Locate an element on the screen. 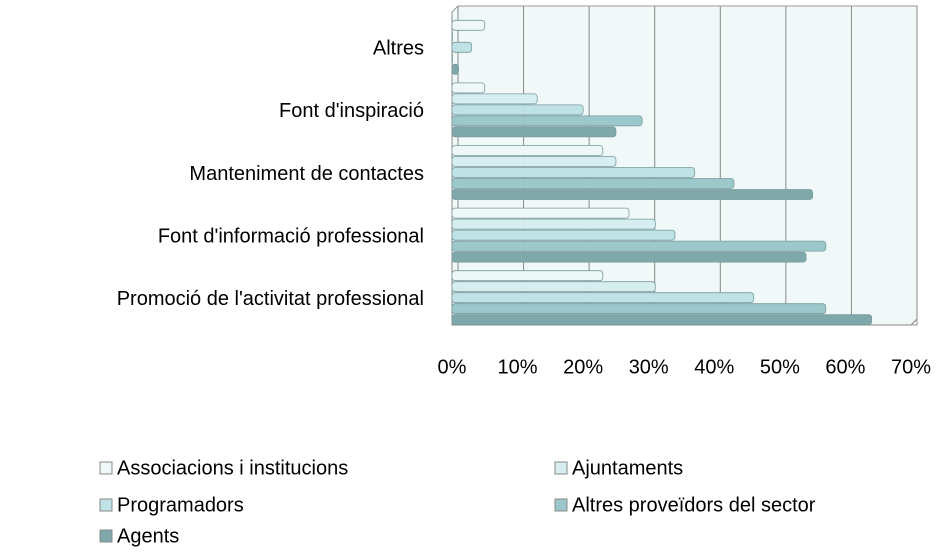  tick-mark is located at coordinates (914, 322).